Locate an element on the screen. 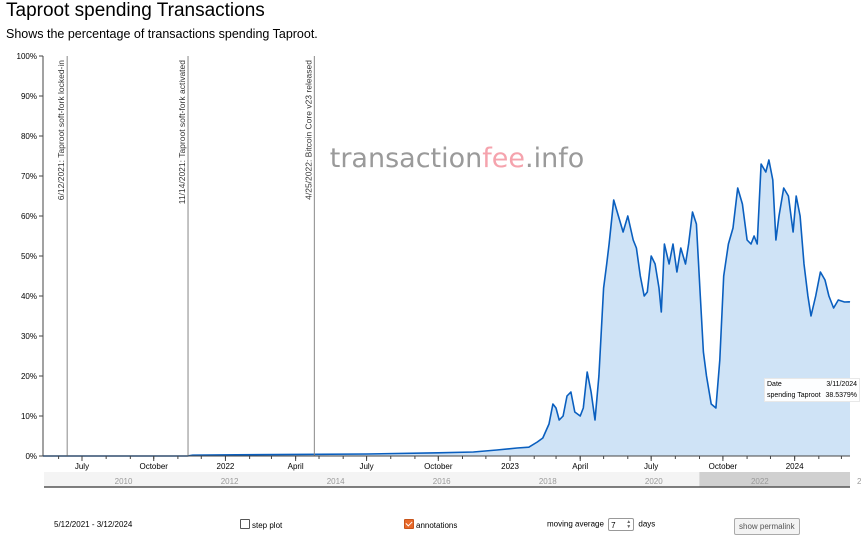  y-tick-label: 90% is located at coordinates (29, 96).